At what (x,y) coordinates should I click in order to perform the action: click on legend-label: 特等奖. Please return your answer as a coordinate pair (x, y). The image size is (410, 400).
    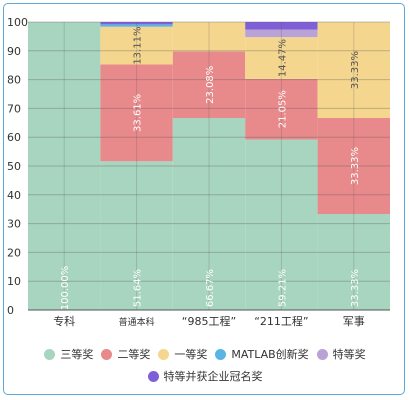
    Looking at the image, I should click on (349, 354).